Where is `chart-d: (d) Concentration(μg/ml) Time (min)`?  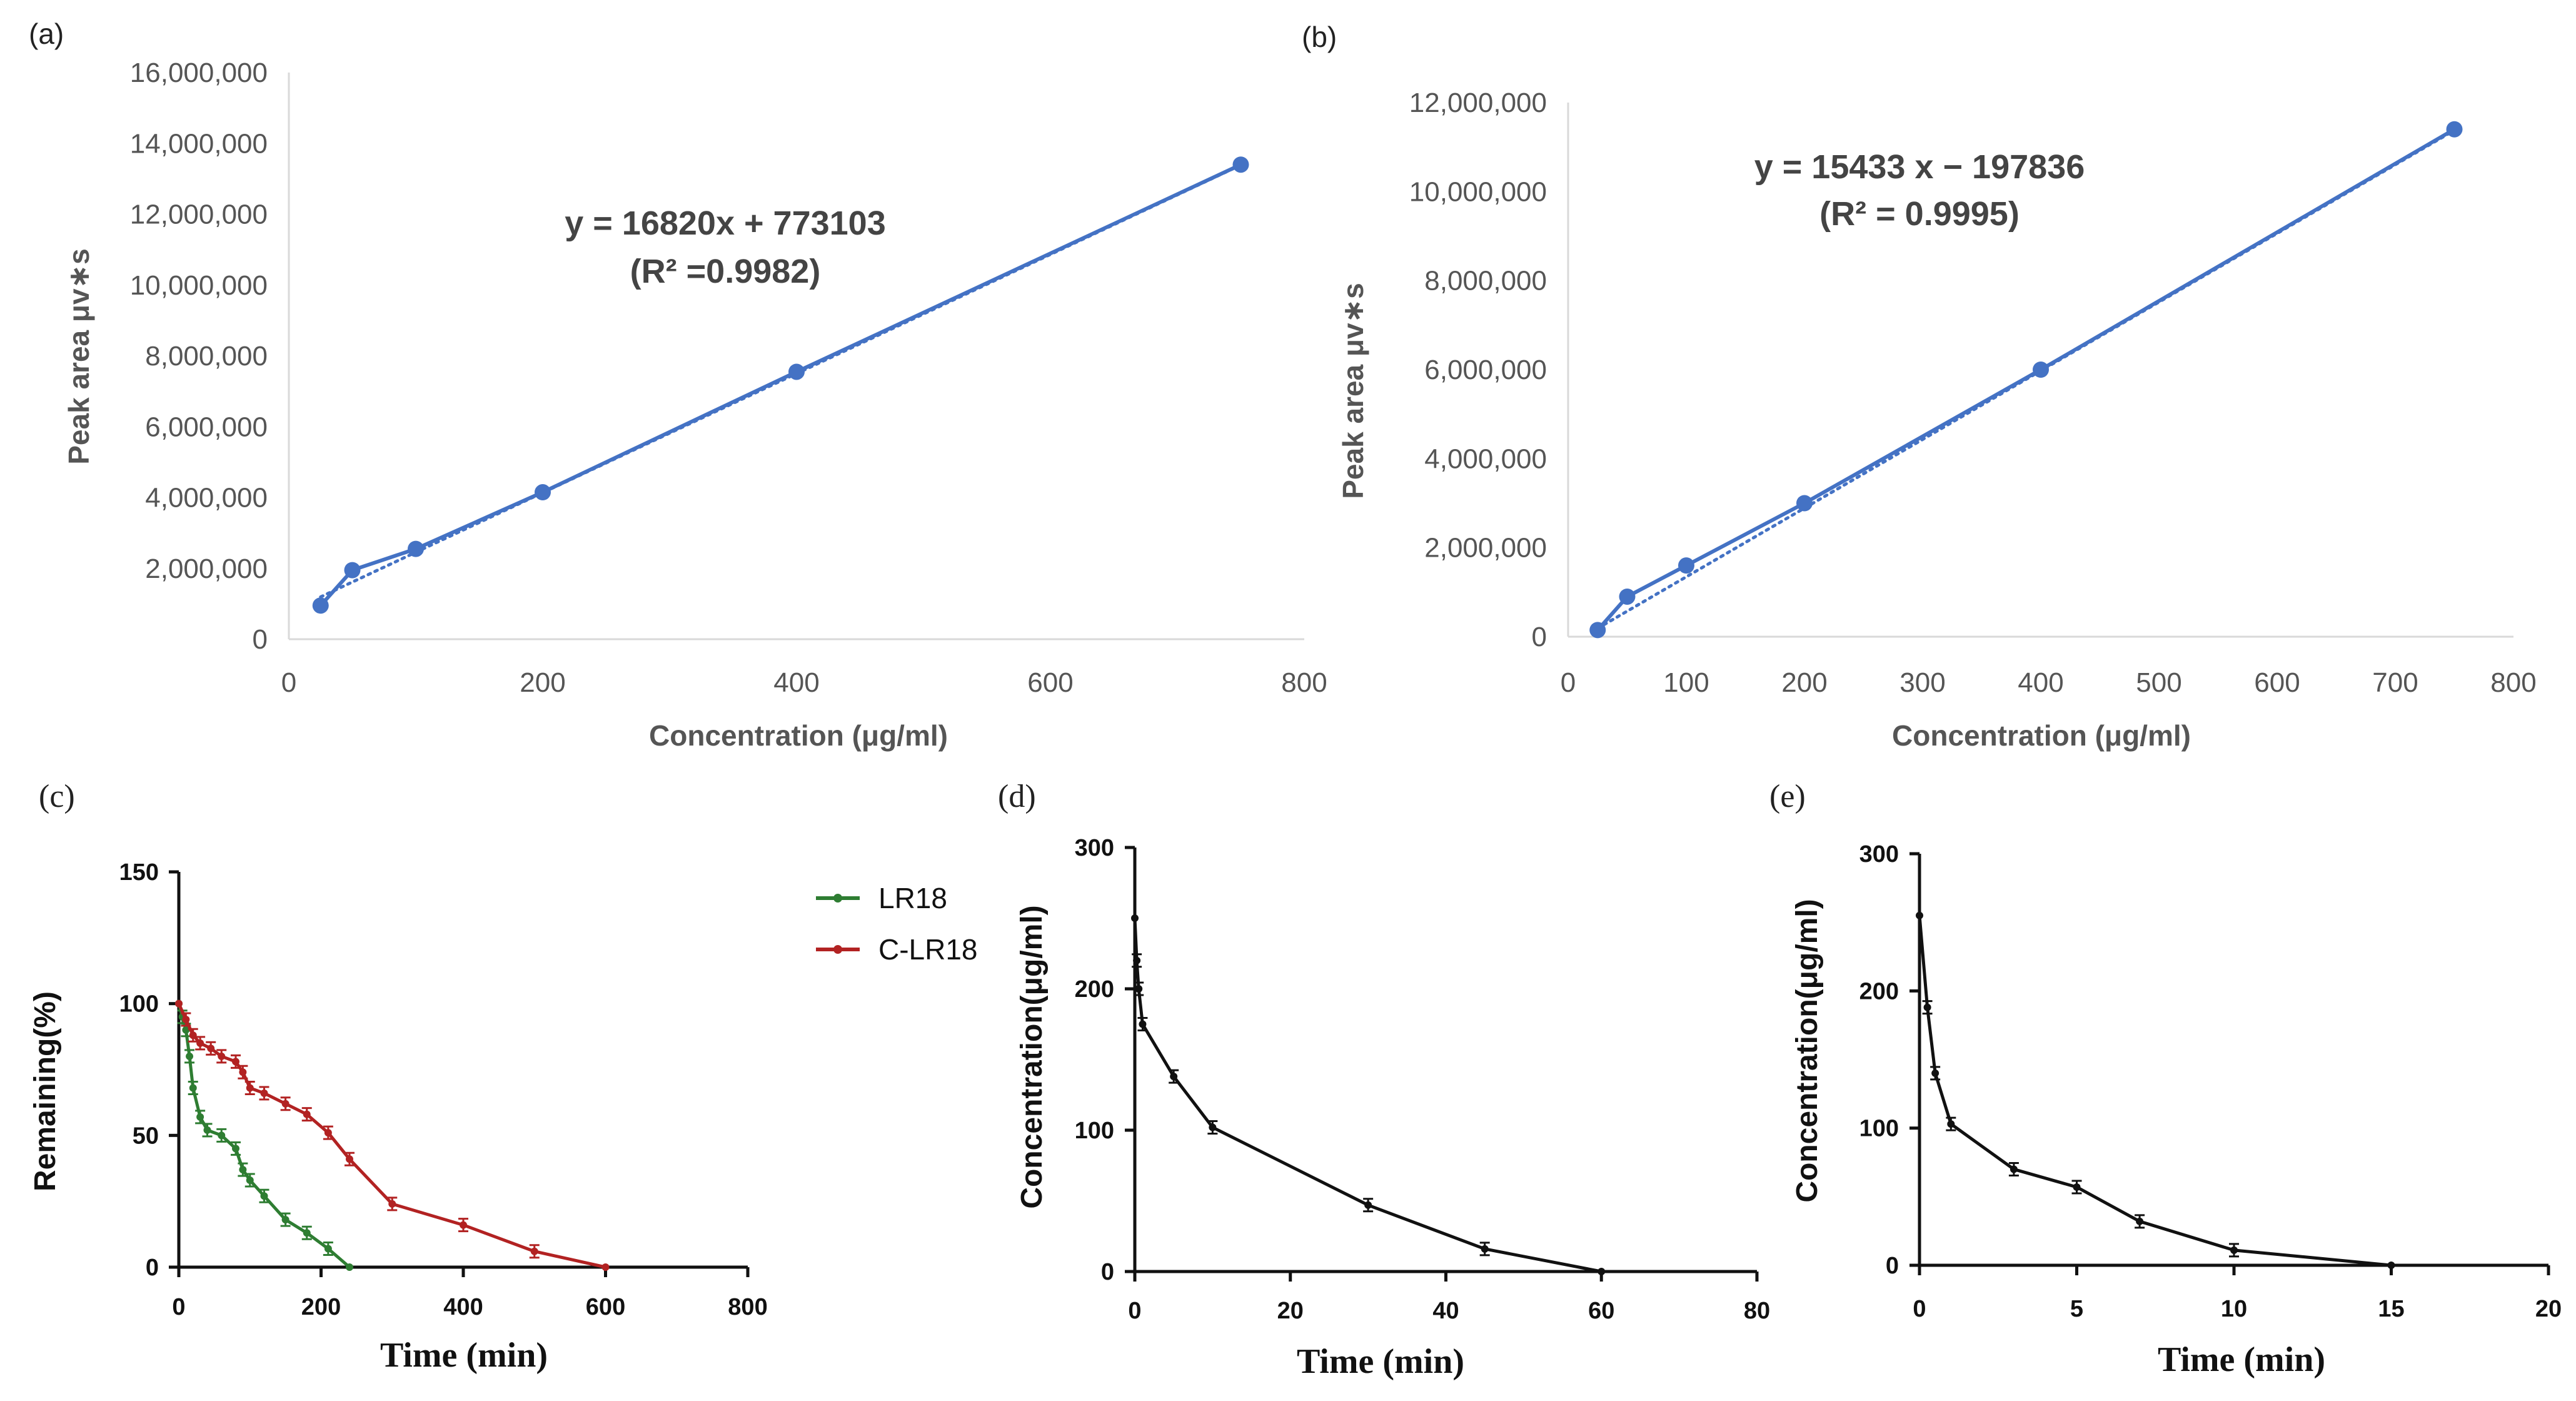 chart-d: (d) Concentration(μg/ml) Time (min) is located at coordinates (1231, 1080).